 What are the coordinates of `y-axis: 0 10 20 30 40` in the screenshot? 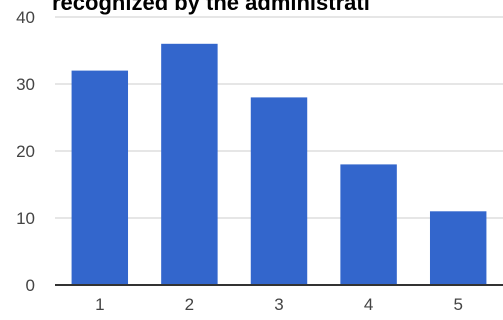 It's located at (25, 151).